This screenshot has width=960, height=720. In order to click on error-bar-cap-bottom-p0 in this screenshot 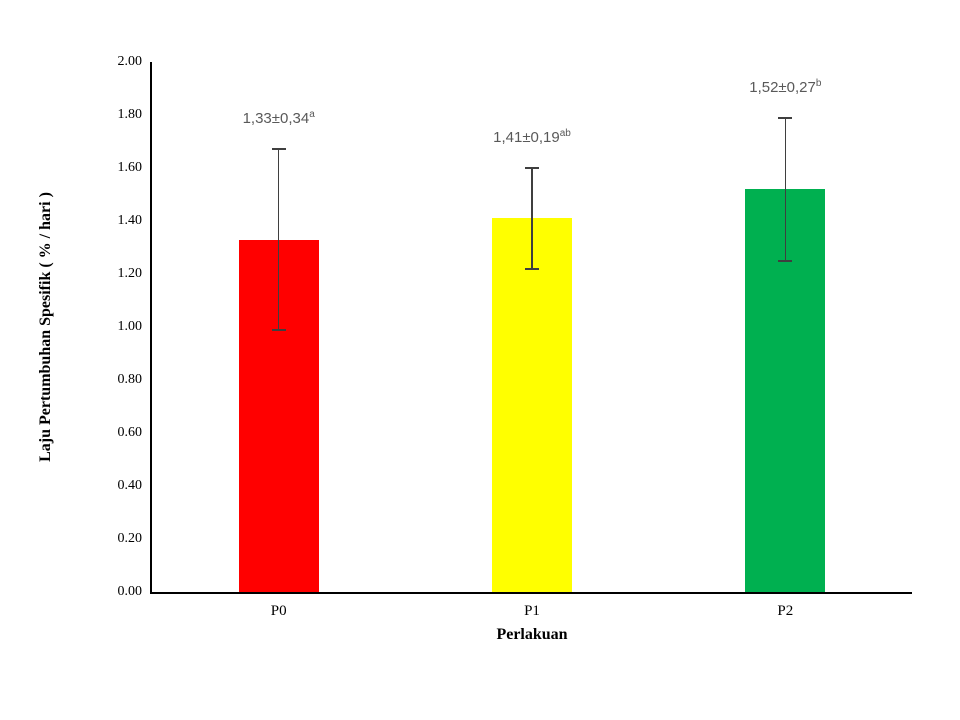, I will do `click(278, 329)`.